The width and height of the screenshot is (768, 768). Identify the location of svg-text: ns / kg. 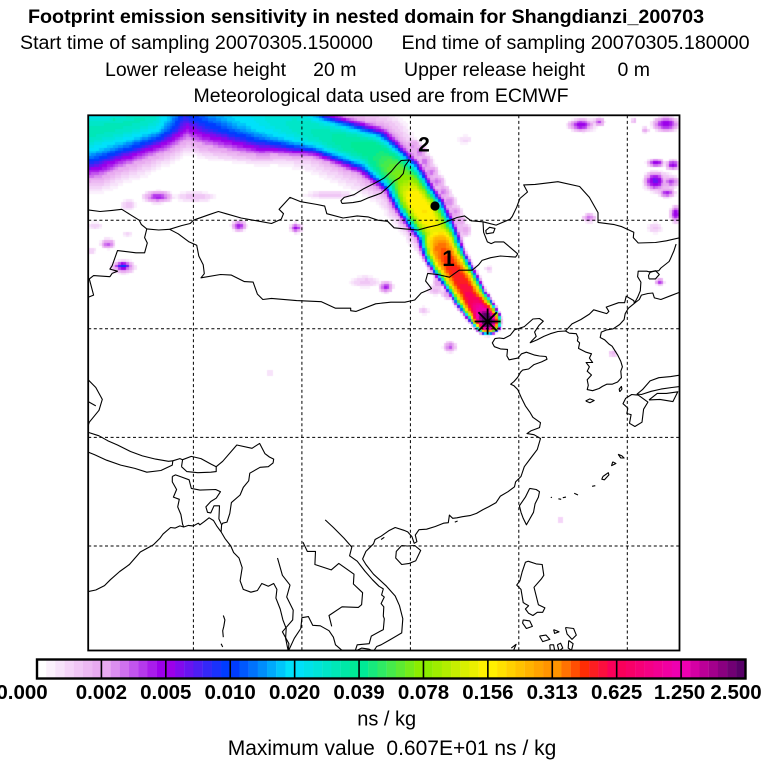
(386, 720).